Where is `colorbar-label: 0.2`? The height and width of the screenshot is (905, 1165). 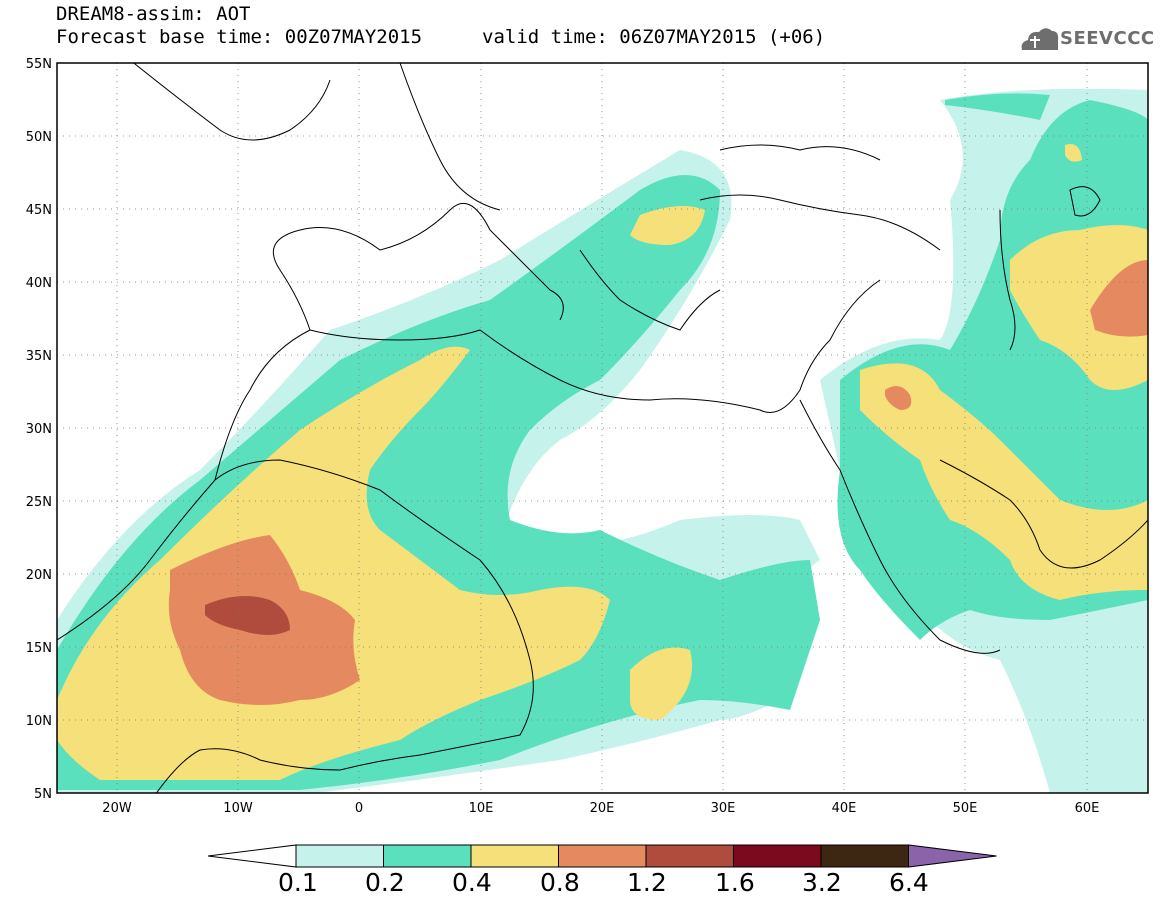 colorbar-label: 0.2 is located at coordinates (385, 882).